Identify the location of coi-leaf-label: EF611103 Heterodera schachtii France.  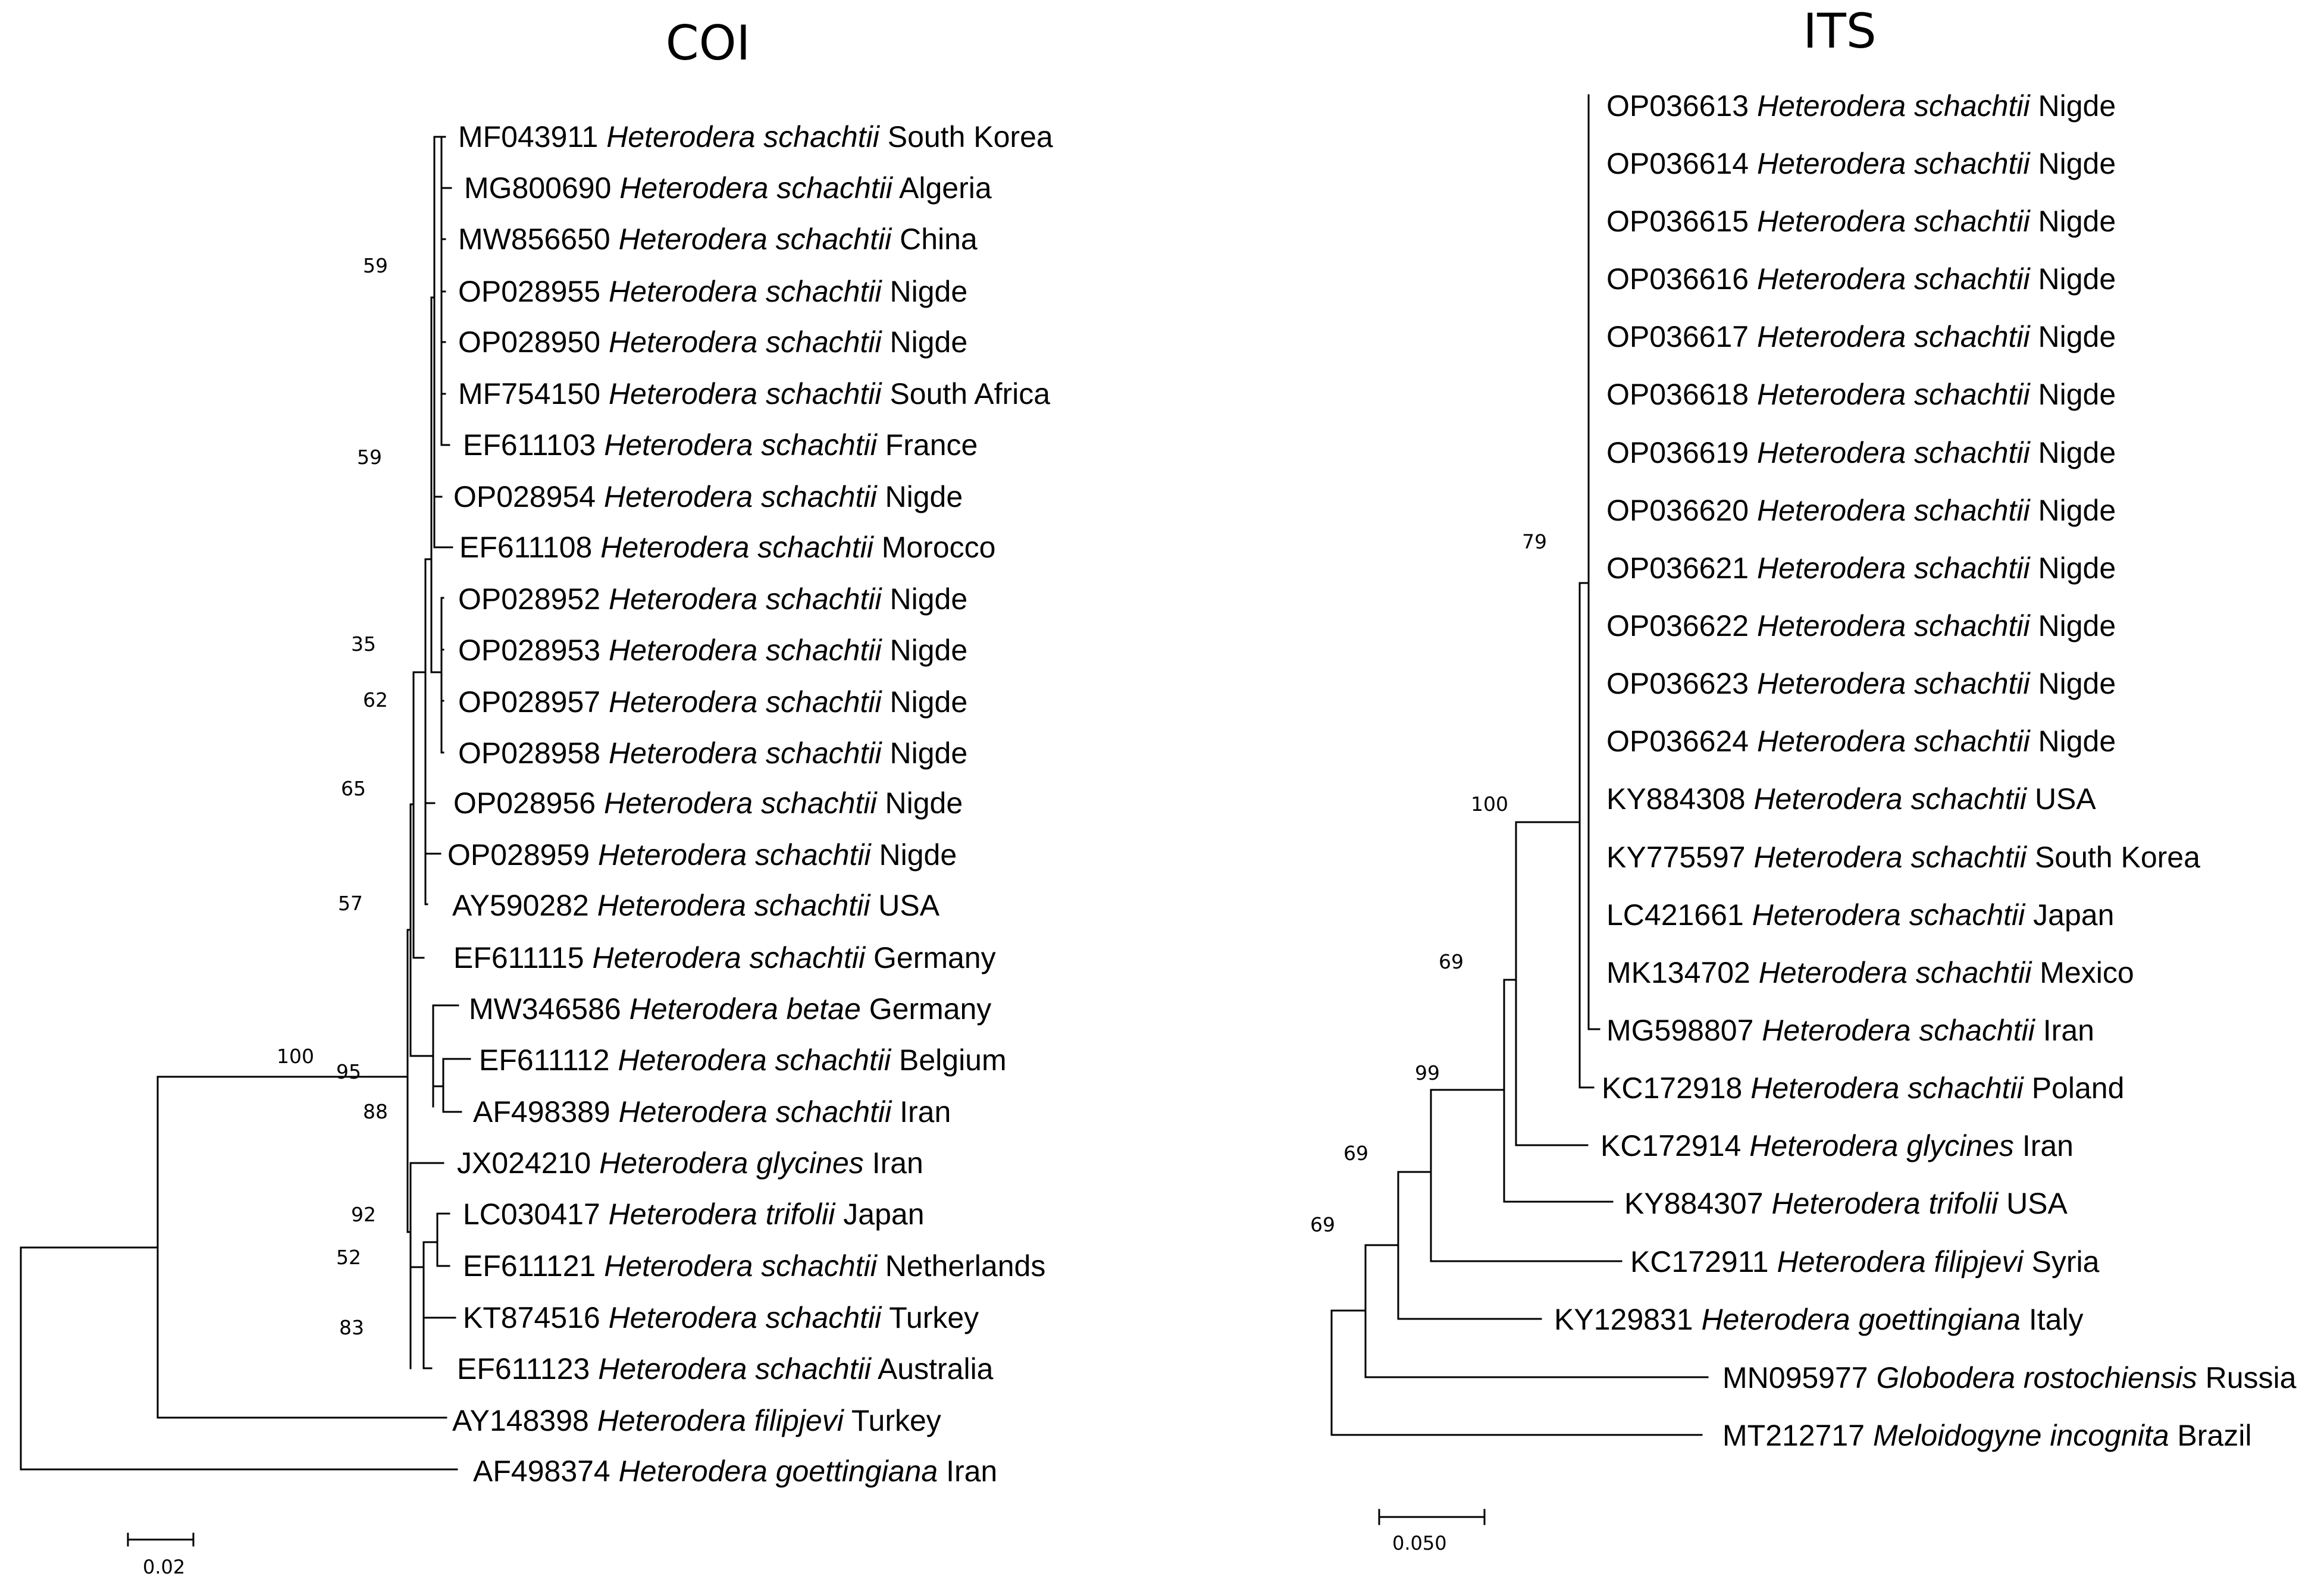
(720, 445).